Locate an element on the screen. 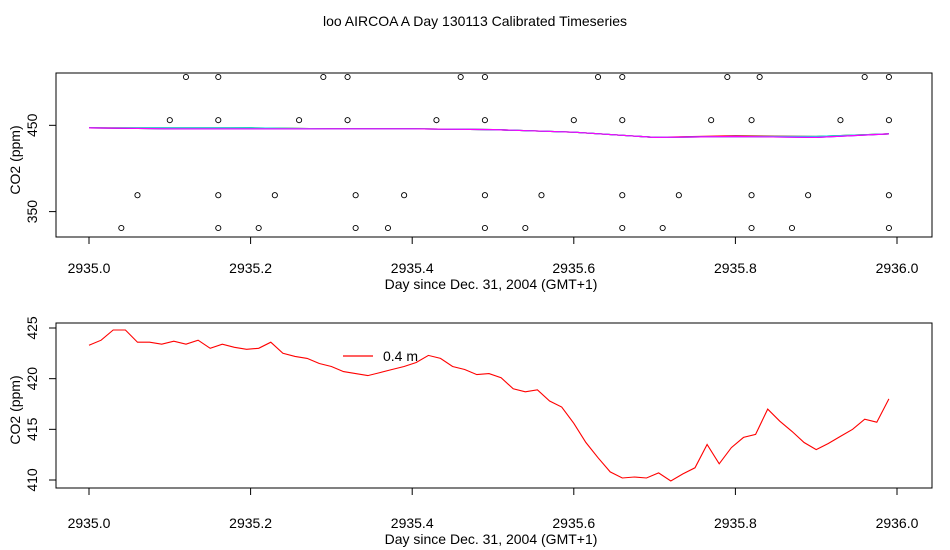 The width and height of the screenshot is (950, 550). y-tick-label: 350 is located at coordinates (32, 212).